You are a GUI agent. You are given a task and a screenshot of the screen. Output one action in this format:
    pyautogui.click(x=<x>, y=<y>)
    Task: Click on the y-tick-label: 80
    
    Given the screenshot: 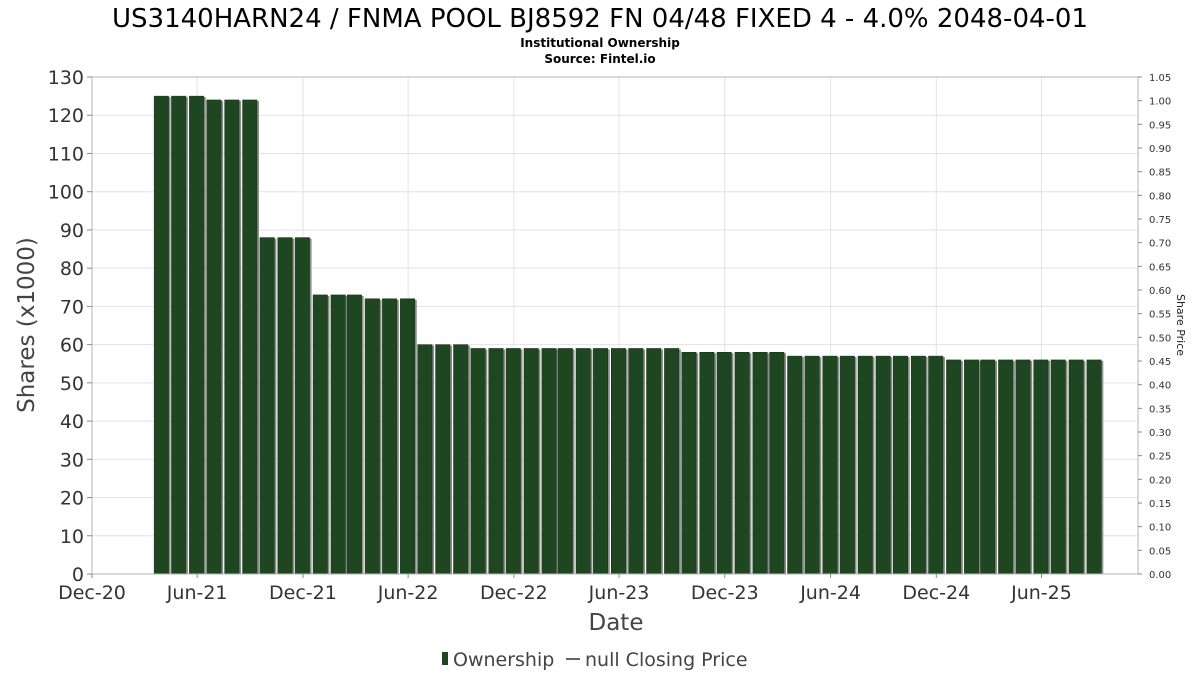 What is the action you would take?
    pyautogui.click(x=72, y=269)
    